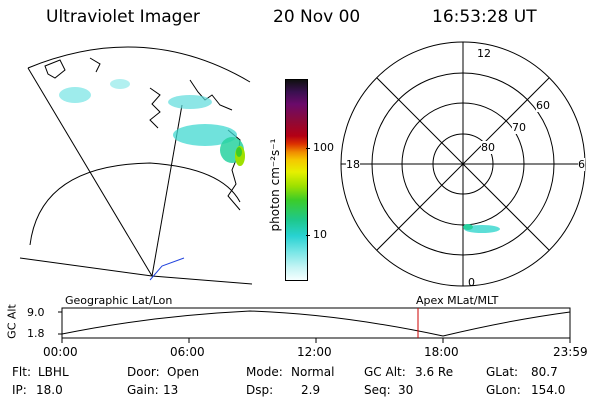  I want to click on dawn-terminator-line, so click(167, 269).